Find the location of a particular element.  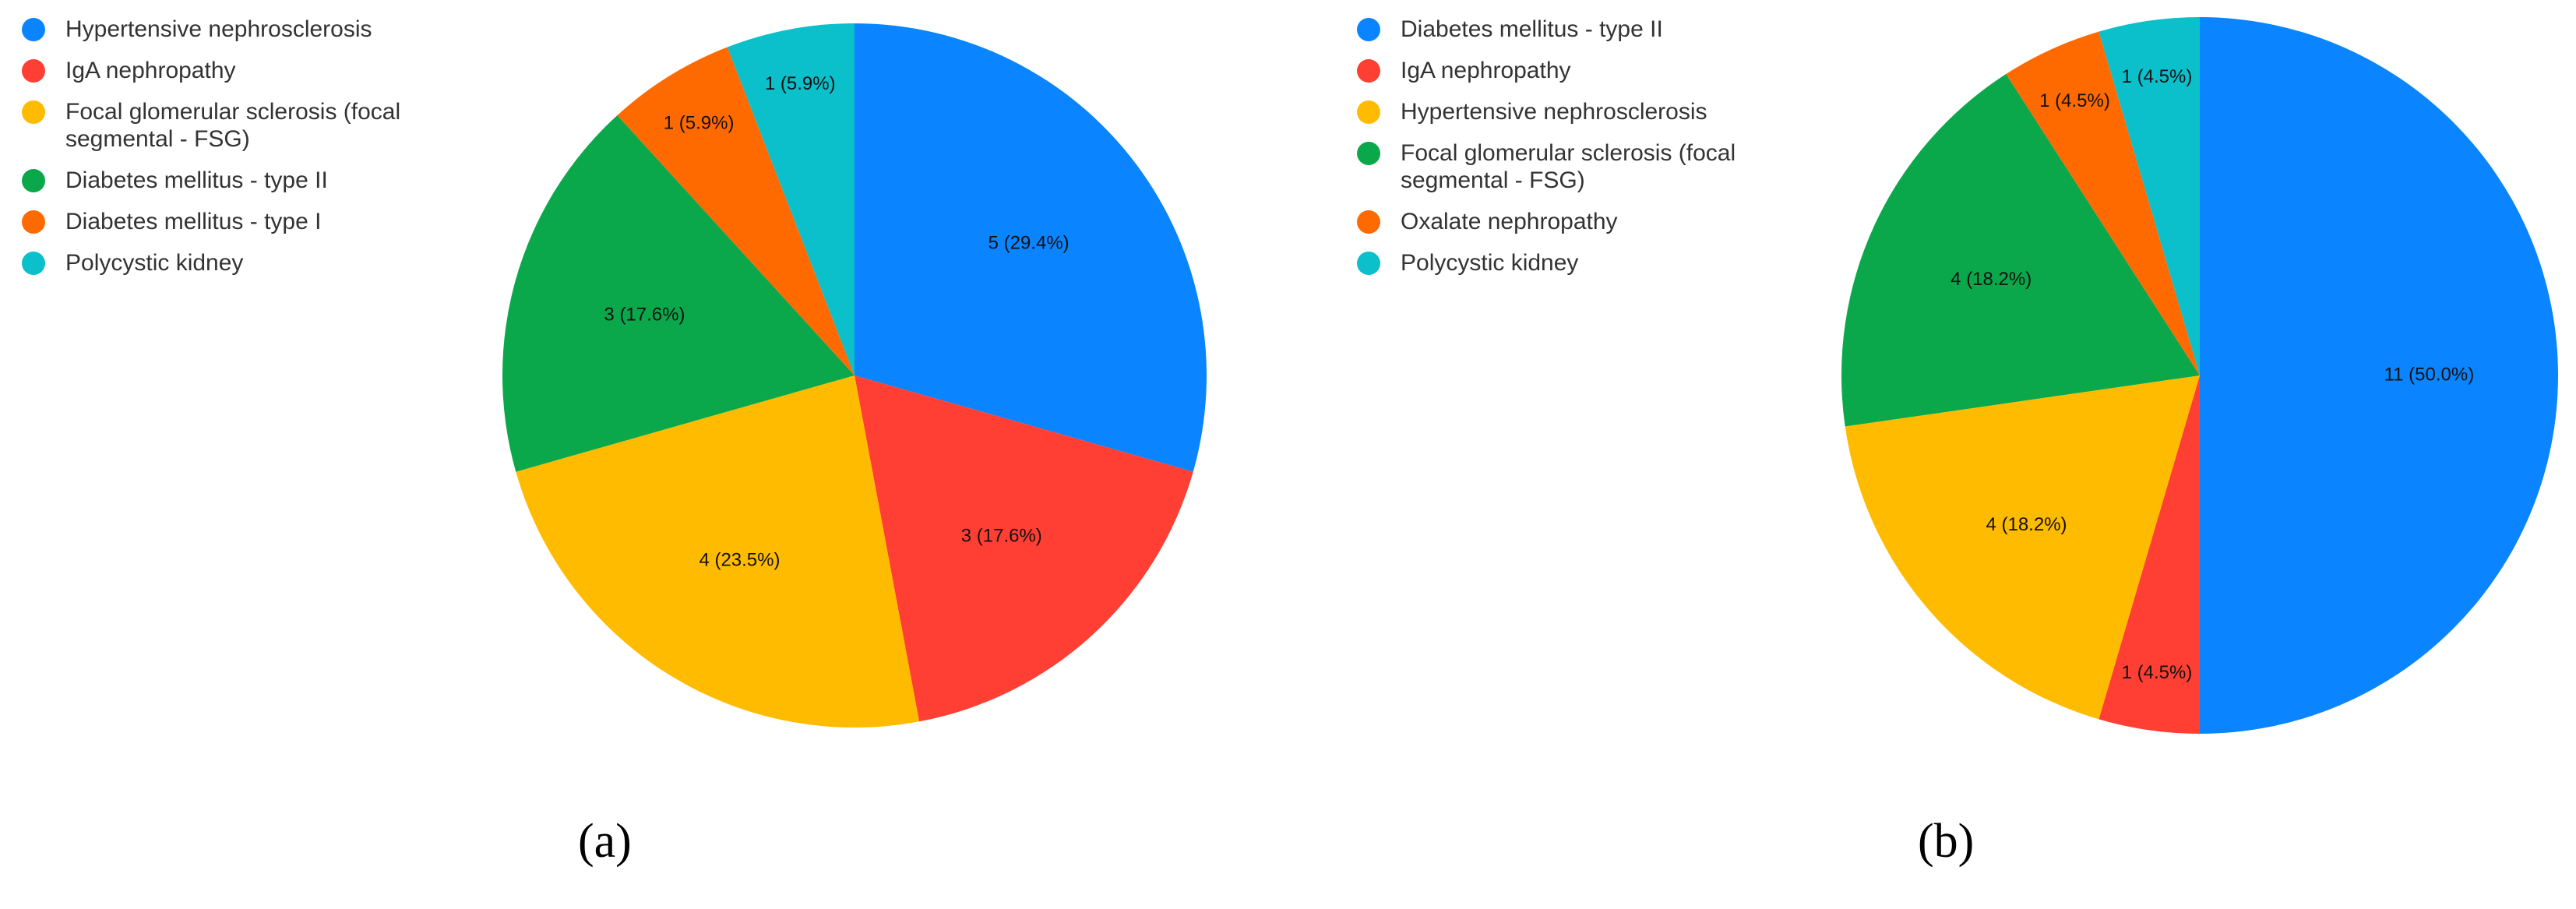

legend-label: Diabetes mellitus - type I is located at coordinates (193, 222).